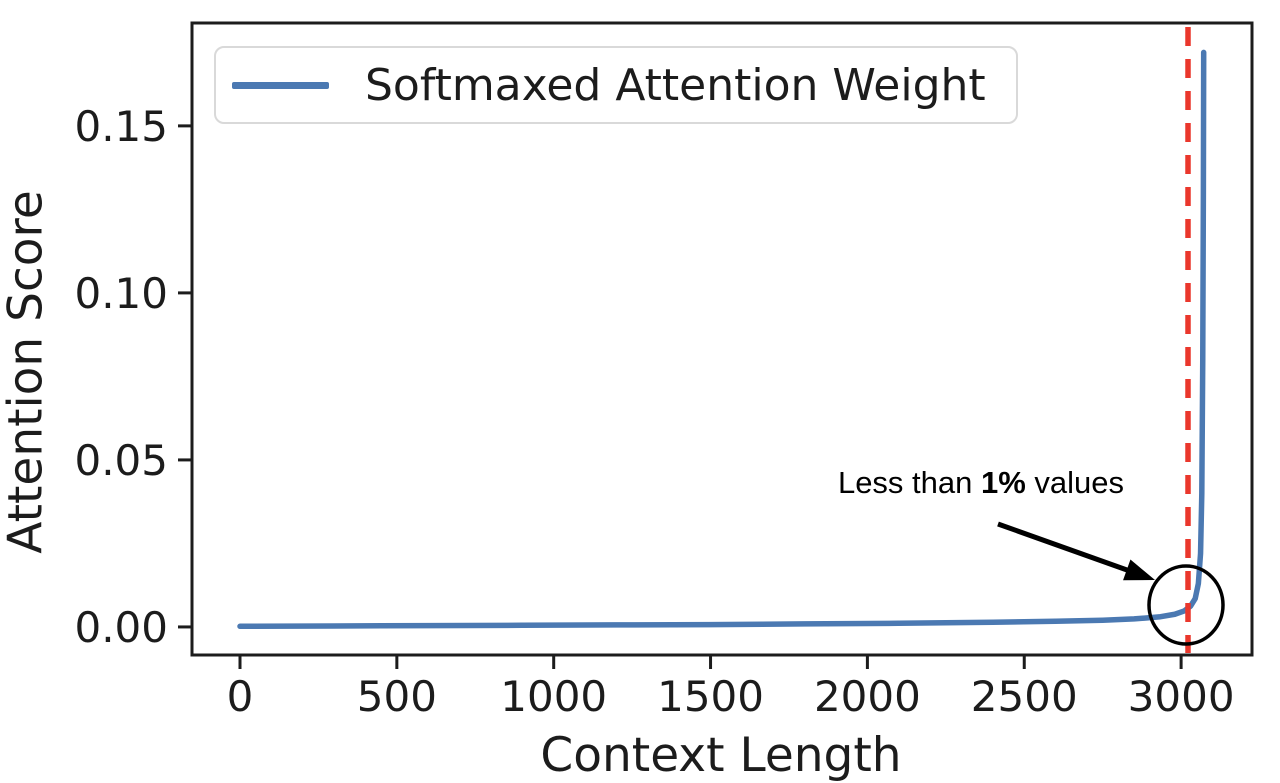 This screenshot has height=783, width=1280. What do you see at coordinates (1075, 482) in the screenshot?
I see `annotation-text-suffix: values` at bounding box center [1075, 482].